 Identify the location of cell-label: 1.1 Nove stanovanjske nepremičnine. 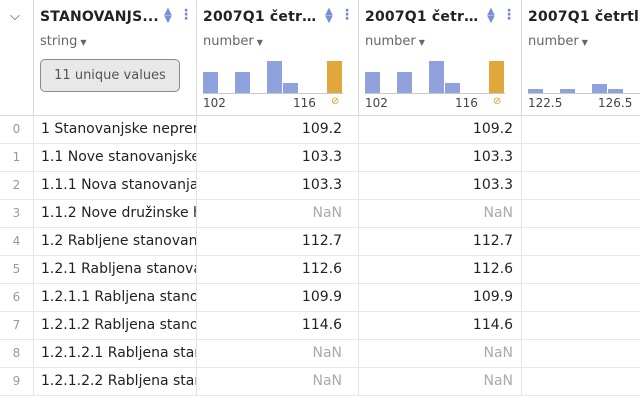
(115, 158).